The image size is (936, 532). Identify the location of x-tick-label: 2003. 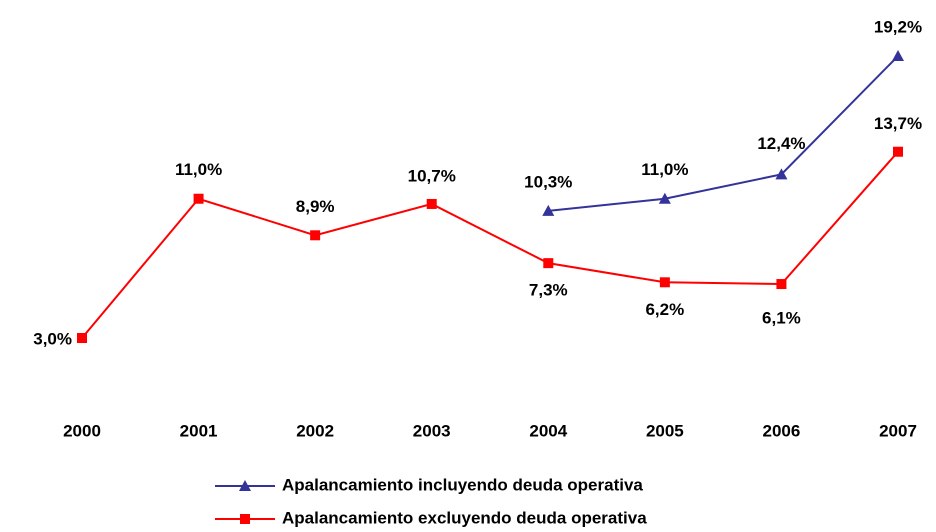
(432, 430).